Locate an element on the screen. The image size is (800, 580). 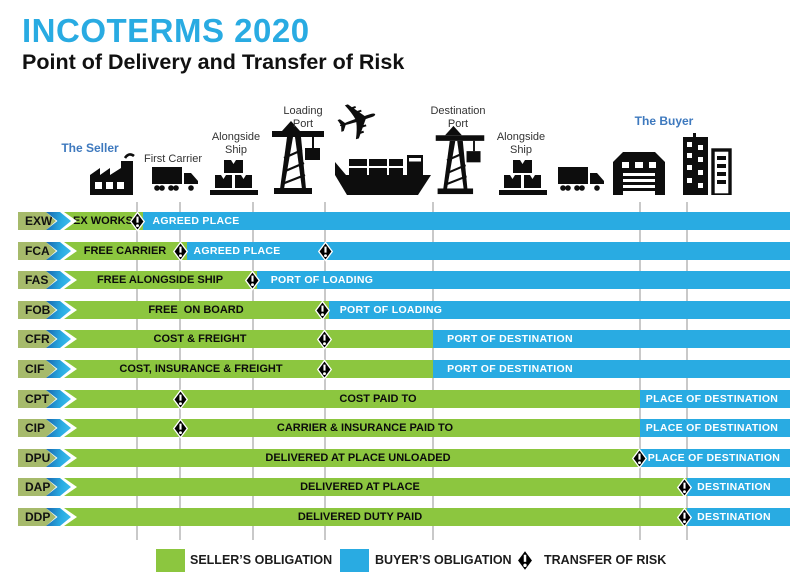
term-code-badge: CPT is located at coordinates (37, 399).